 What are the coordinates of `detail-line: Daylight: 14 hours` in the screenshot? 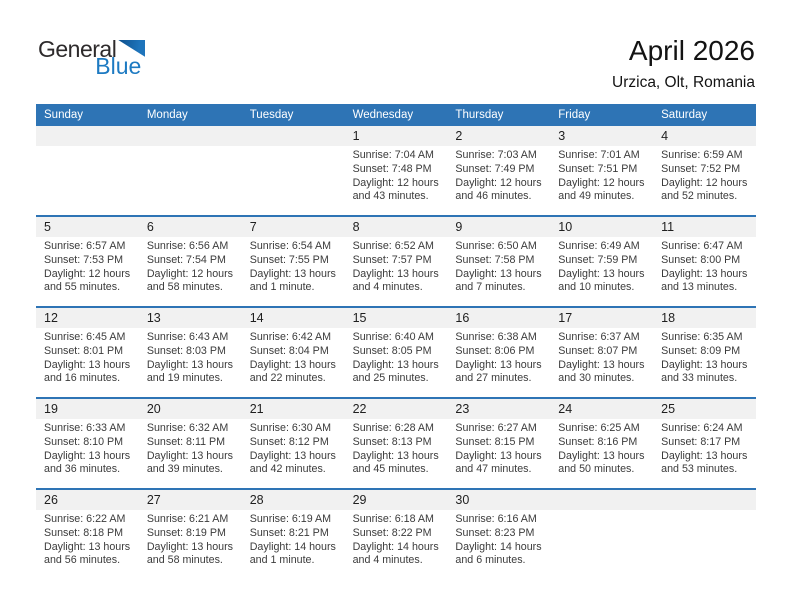 It's located at (292, 546).